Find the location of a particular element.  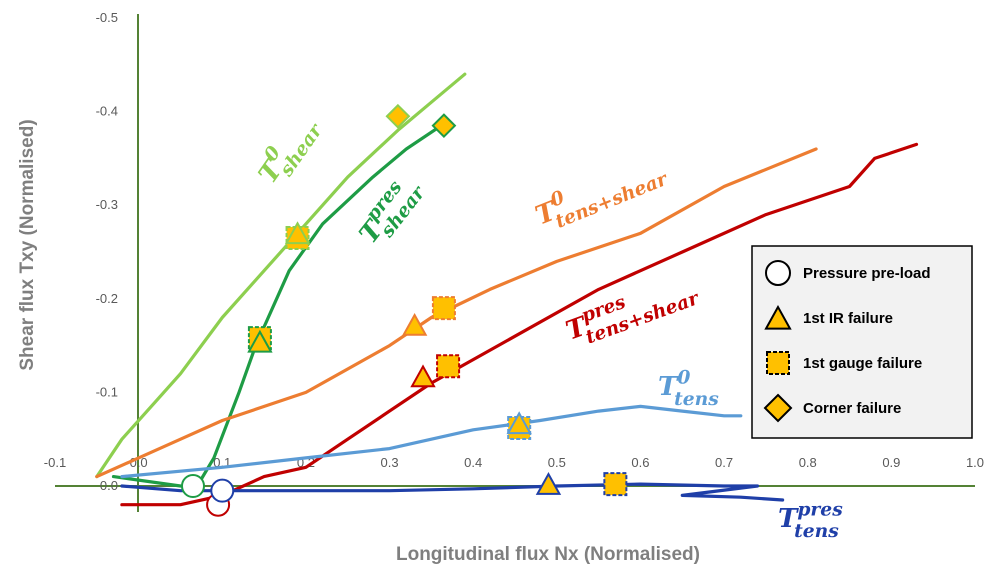

y-tick-label: 0.0 is located at coordinates (109, 485).